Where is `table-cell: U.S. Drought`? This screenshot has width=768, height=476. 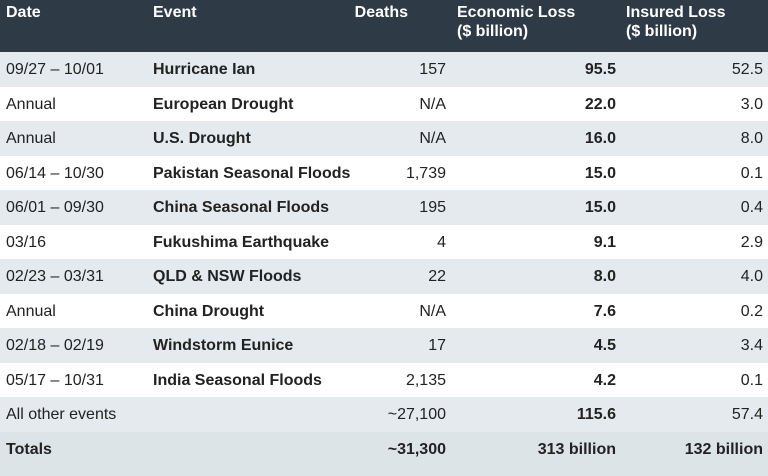 table-cell: U.S. Drought is located at coordinates (202, 138).